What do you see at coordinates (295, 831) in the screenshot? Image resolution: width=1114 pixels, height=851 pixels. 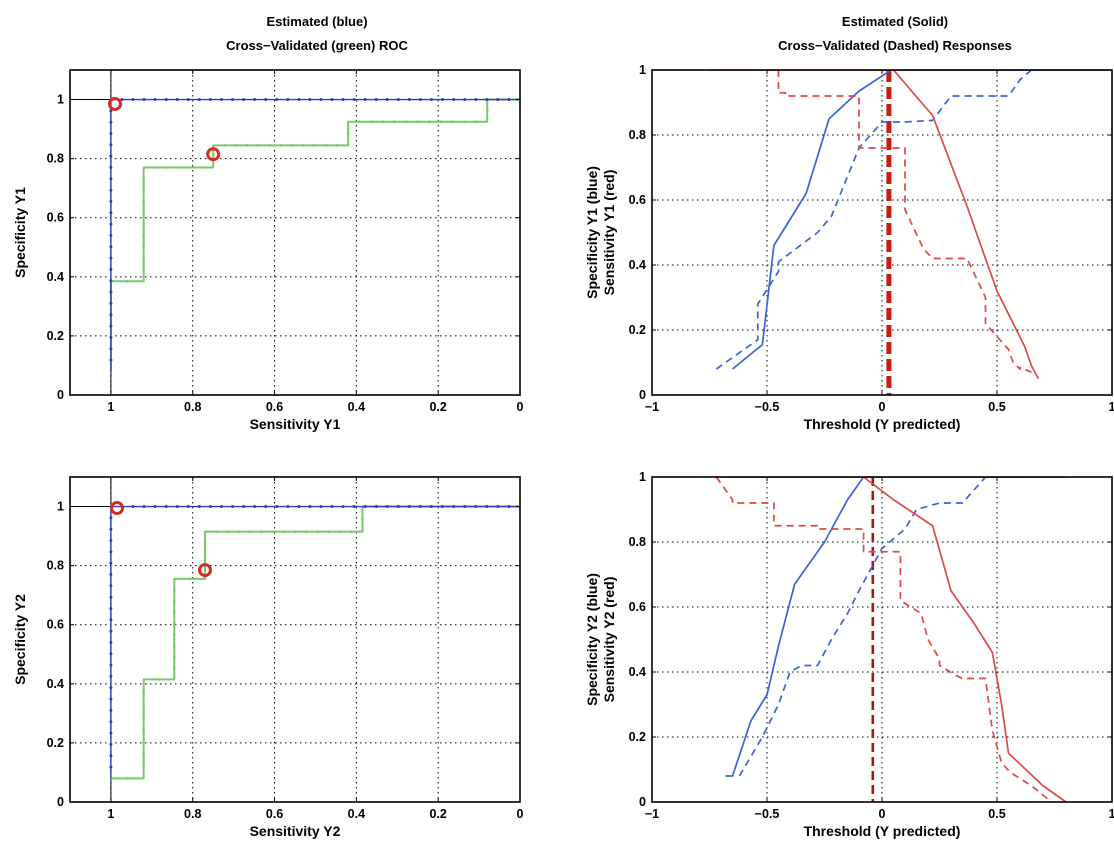 I see `x-axis-label: Sensitivity Y2` at bounding box center [295, 831].